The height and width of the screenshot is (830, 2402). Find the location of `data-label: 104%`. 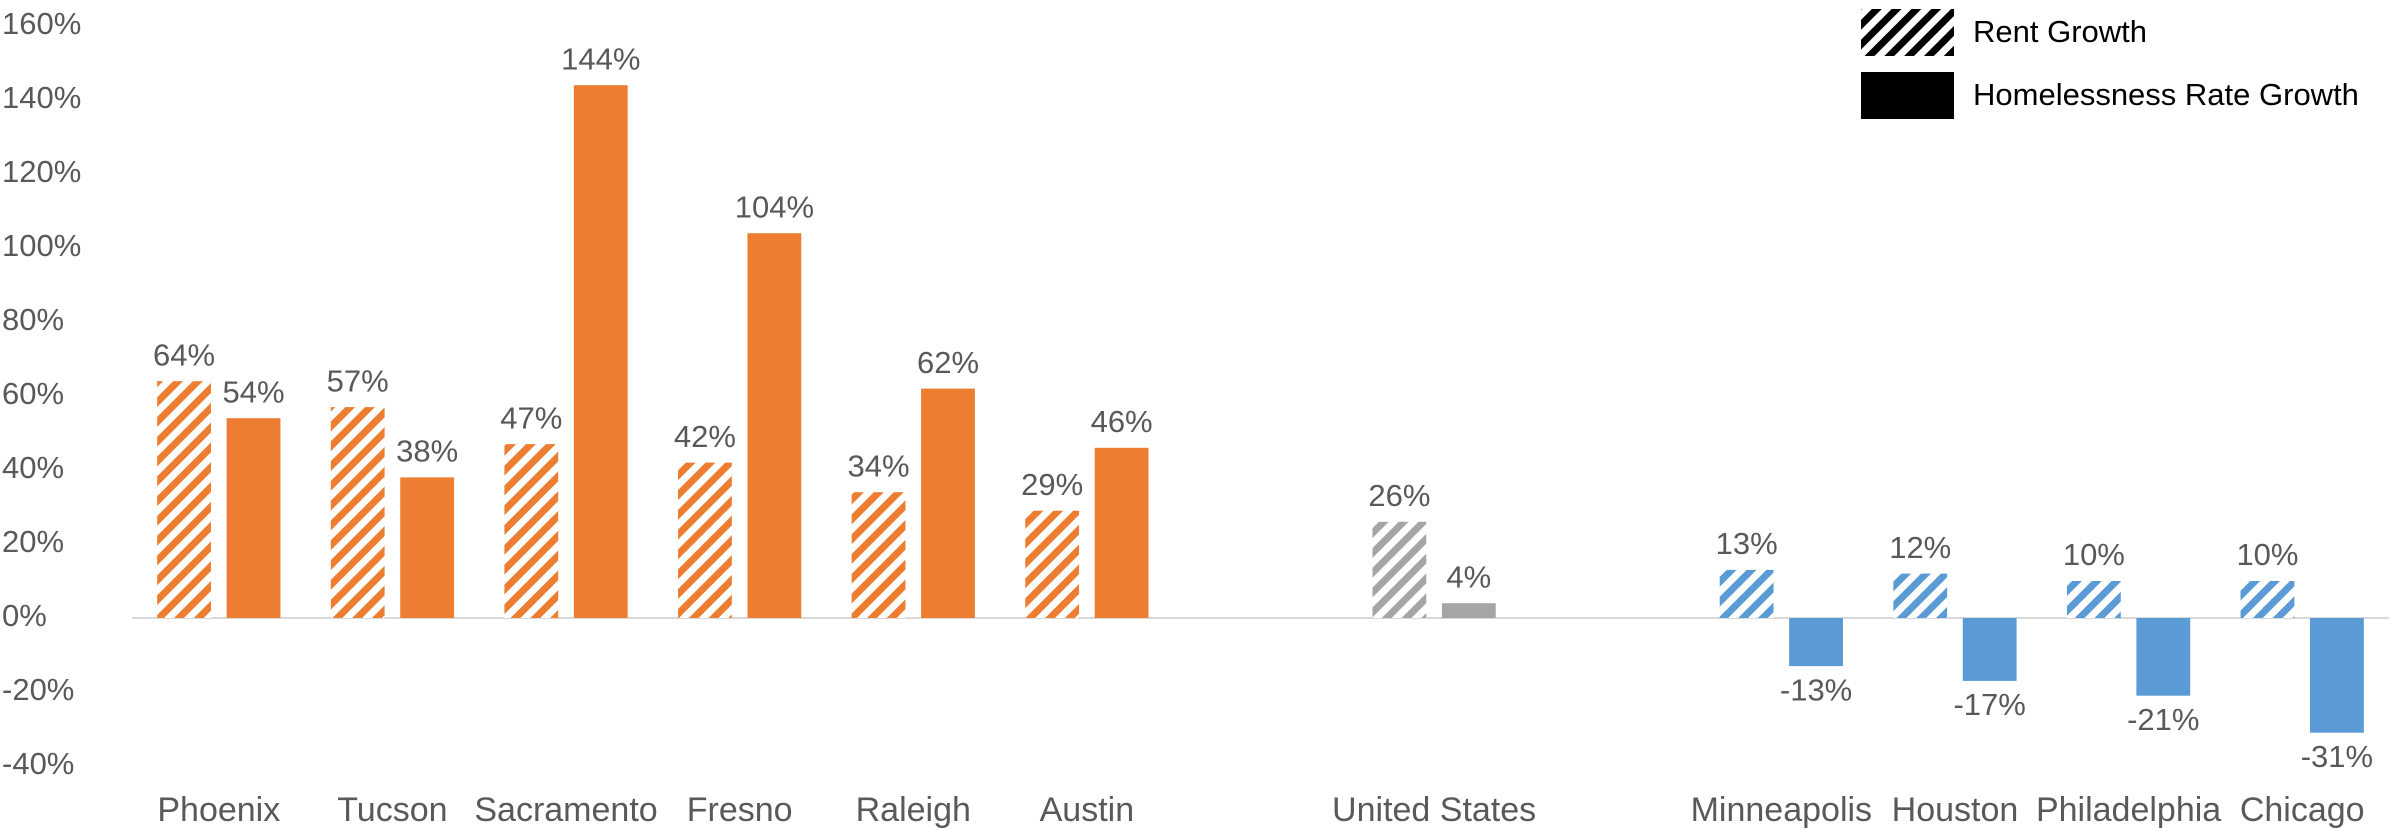

data-label: 104% is located at coordinates (774, 206).